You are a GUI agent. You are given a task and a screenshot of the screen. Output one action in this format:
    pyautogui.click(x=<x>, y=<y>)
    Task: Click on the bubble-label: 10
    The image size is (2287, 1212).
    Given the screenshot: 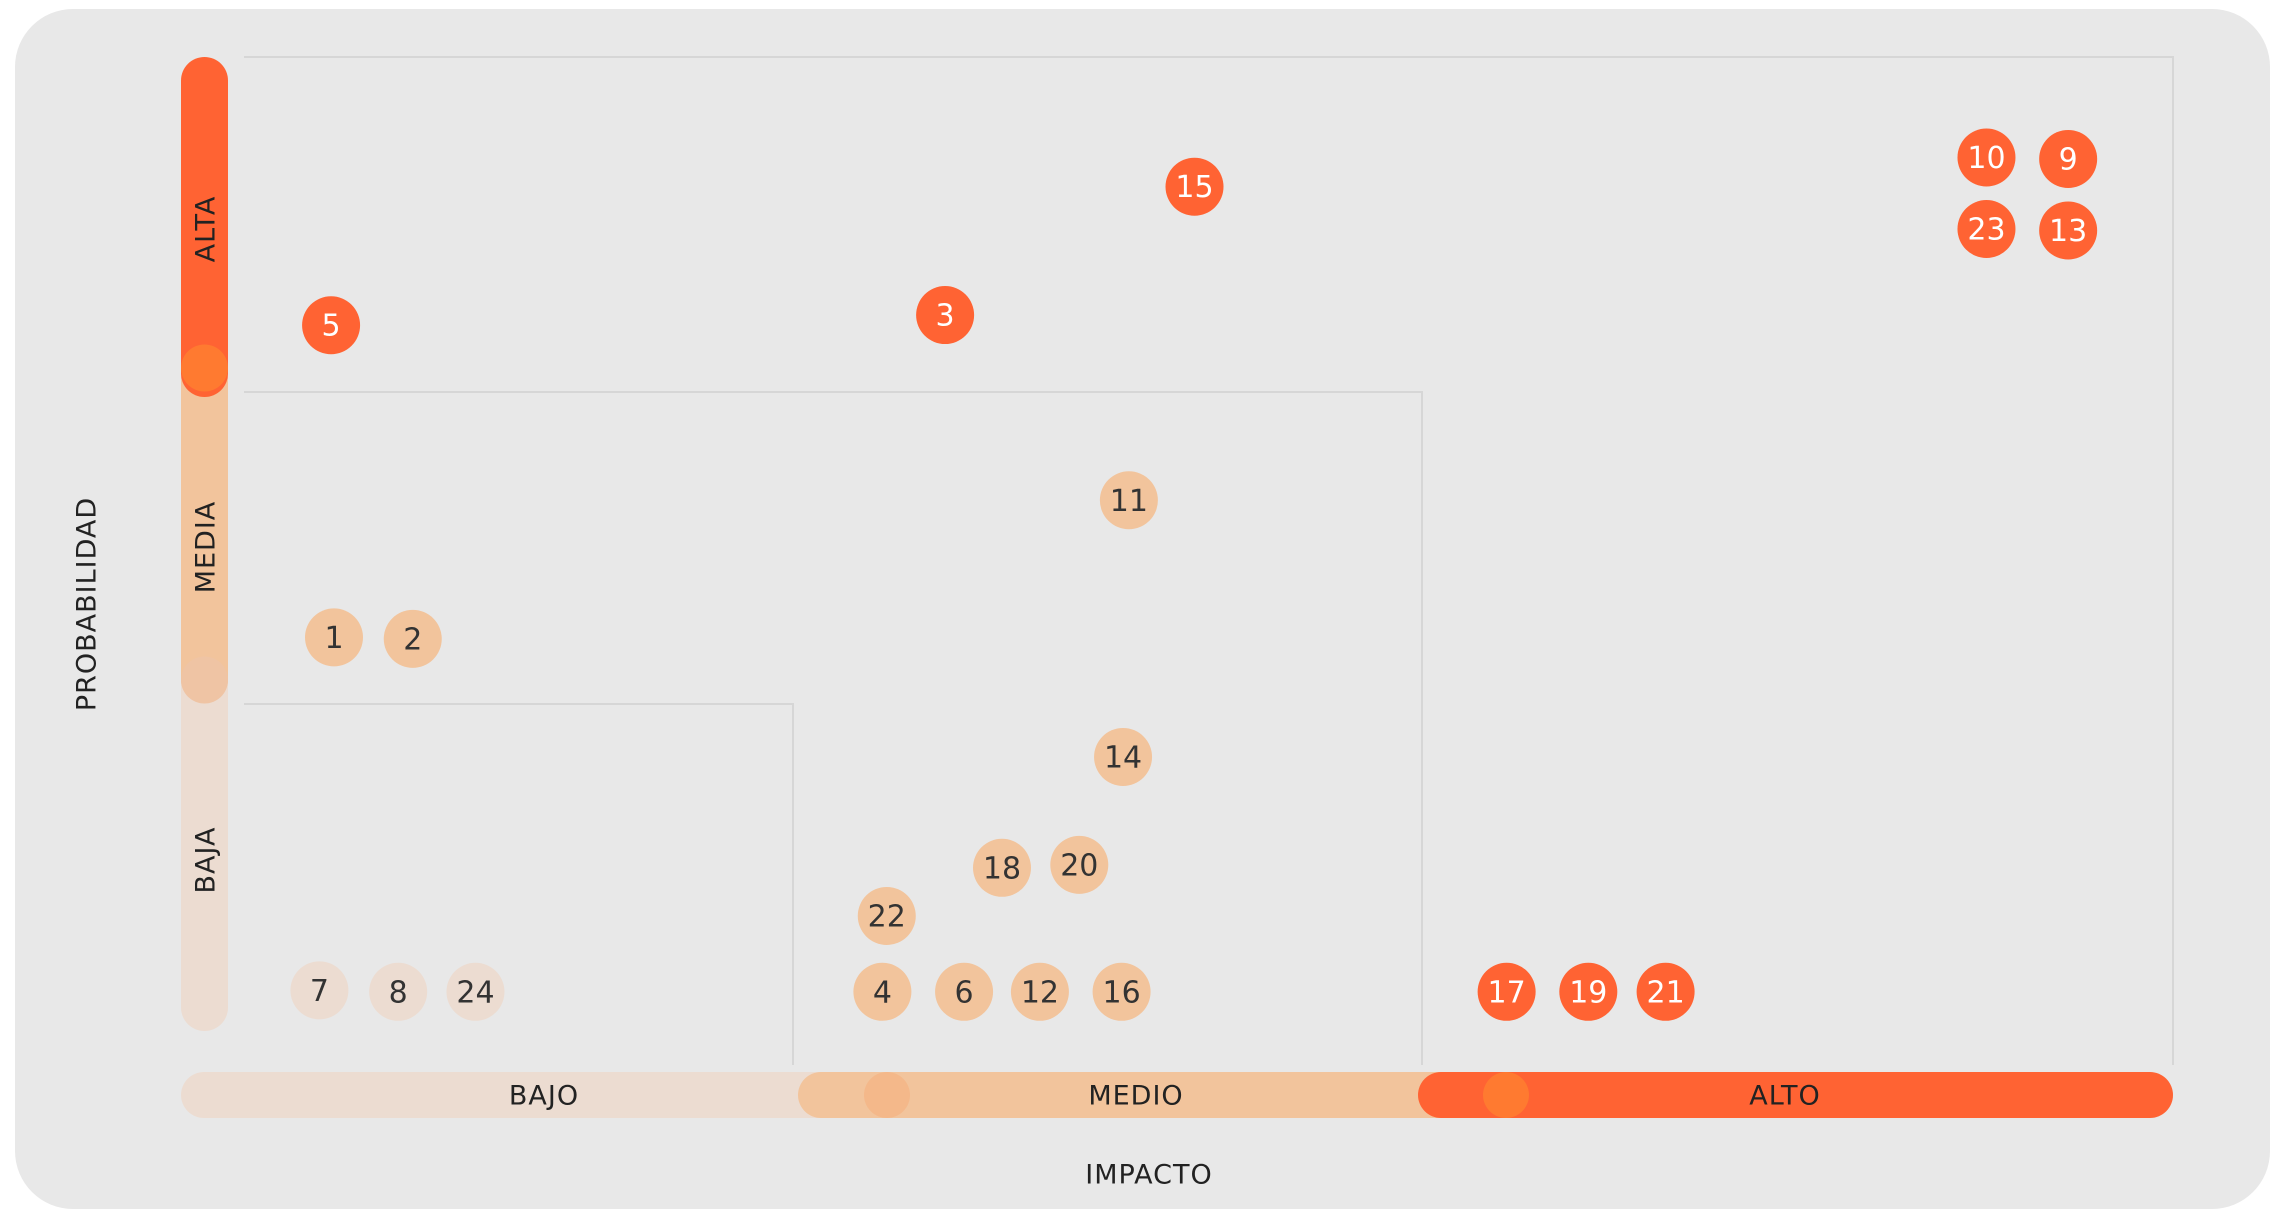 What is the action you would take?
    pyautogui.click(x=1986, y=158)
    